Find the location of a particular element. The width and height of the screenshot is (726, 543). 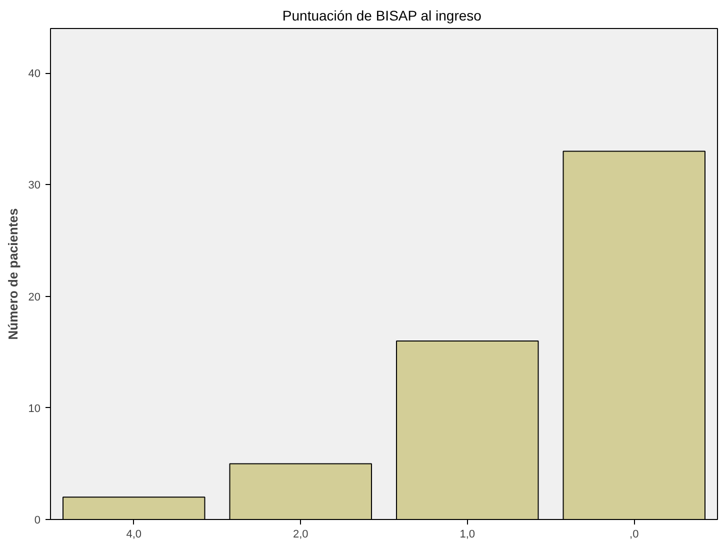

y-tick-label: 30 is located at coordinates (34, 186).